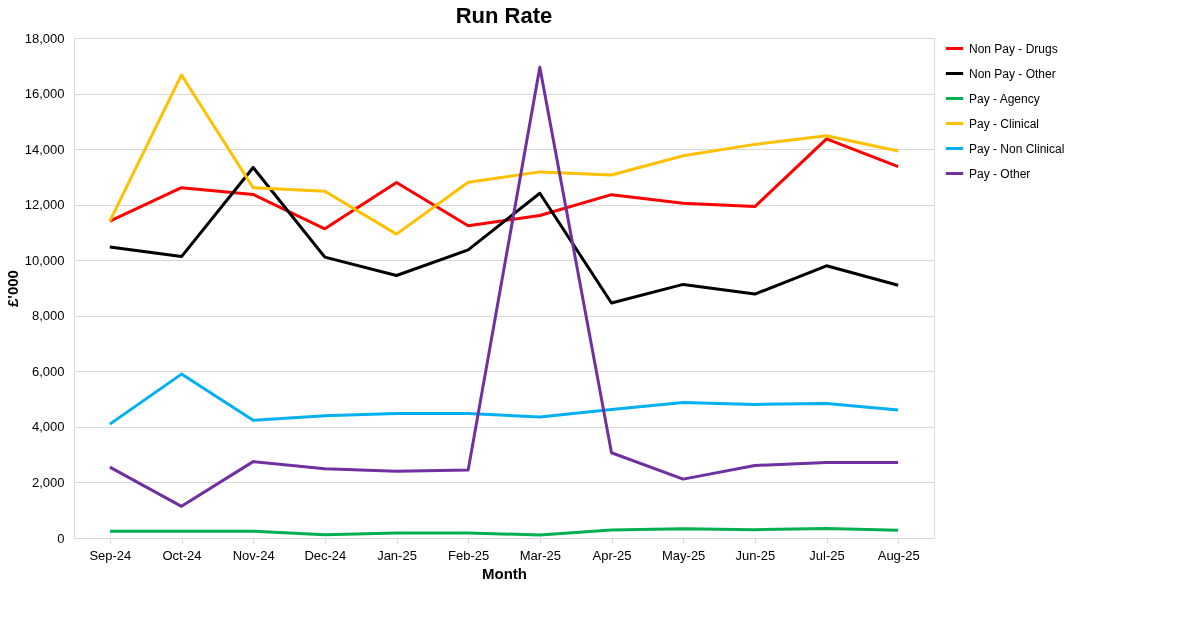 The image size is (1188, 642). Describe the element at coordinates (1000, 173) in the screenshot. I see `legend-label: Pay - Other` at that location.